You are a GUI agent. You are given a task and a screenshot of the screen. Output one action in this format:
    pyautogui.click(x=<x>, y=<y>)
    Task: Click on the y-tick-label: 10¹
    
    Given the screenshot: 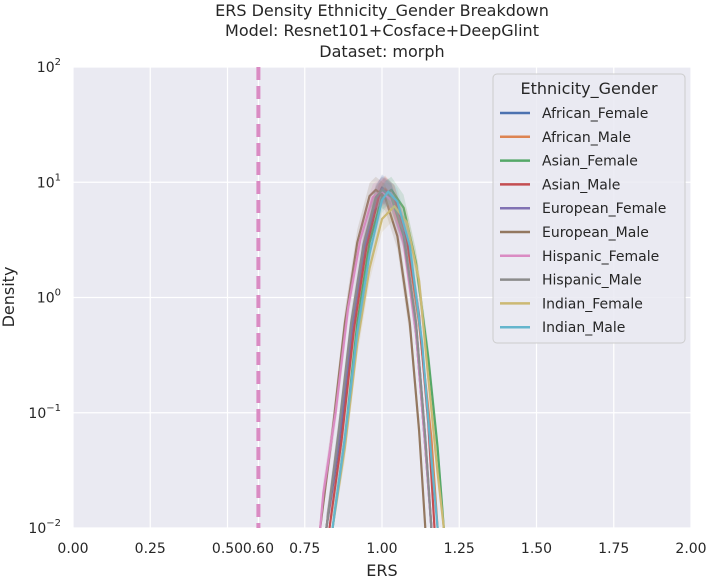 What is the action you would take?
    pyautogui.click(x=49, y=181)
    